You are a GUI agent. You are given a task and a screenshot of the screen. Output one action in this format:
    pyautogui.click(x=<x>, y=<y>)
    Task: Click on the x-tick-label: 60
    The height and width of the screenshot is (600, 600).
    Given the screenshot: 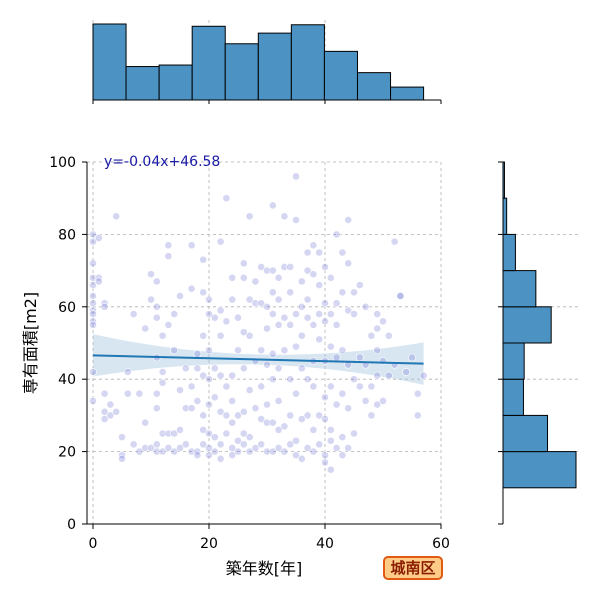 What is the action you would take?
    pyautogui.click(x=441, y=544)
    